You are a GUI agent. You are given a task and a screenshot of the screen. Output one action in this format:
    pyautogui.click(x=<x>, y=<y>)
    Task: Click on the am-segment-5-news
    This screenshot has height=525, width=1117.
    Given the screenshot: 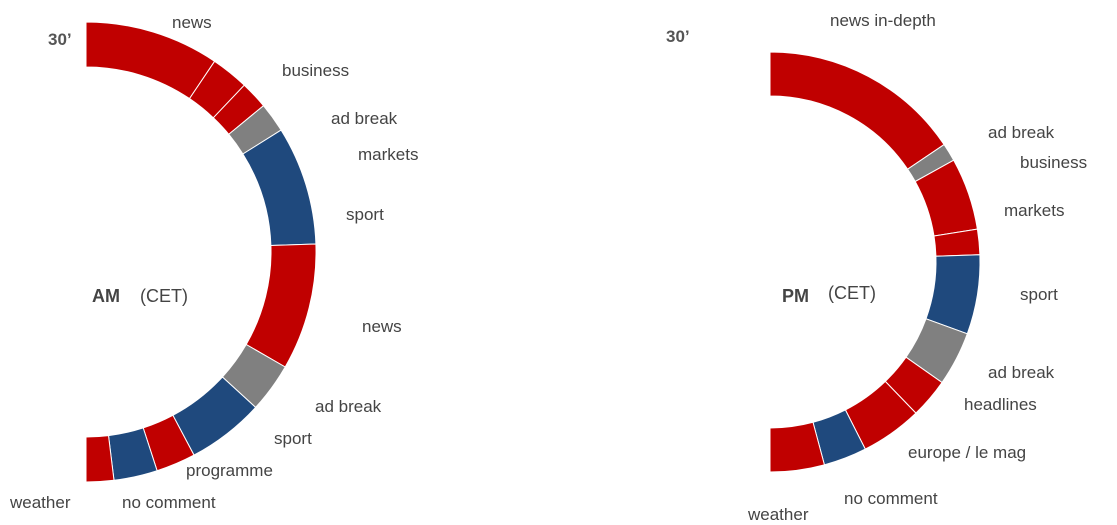 What is the action you would take?
    pyautogui.click(x=281, y=305)
    